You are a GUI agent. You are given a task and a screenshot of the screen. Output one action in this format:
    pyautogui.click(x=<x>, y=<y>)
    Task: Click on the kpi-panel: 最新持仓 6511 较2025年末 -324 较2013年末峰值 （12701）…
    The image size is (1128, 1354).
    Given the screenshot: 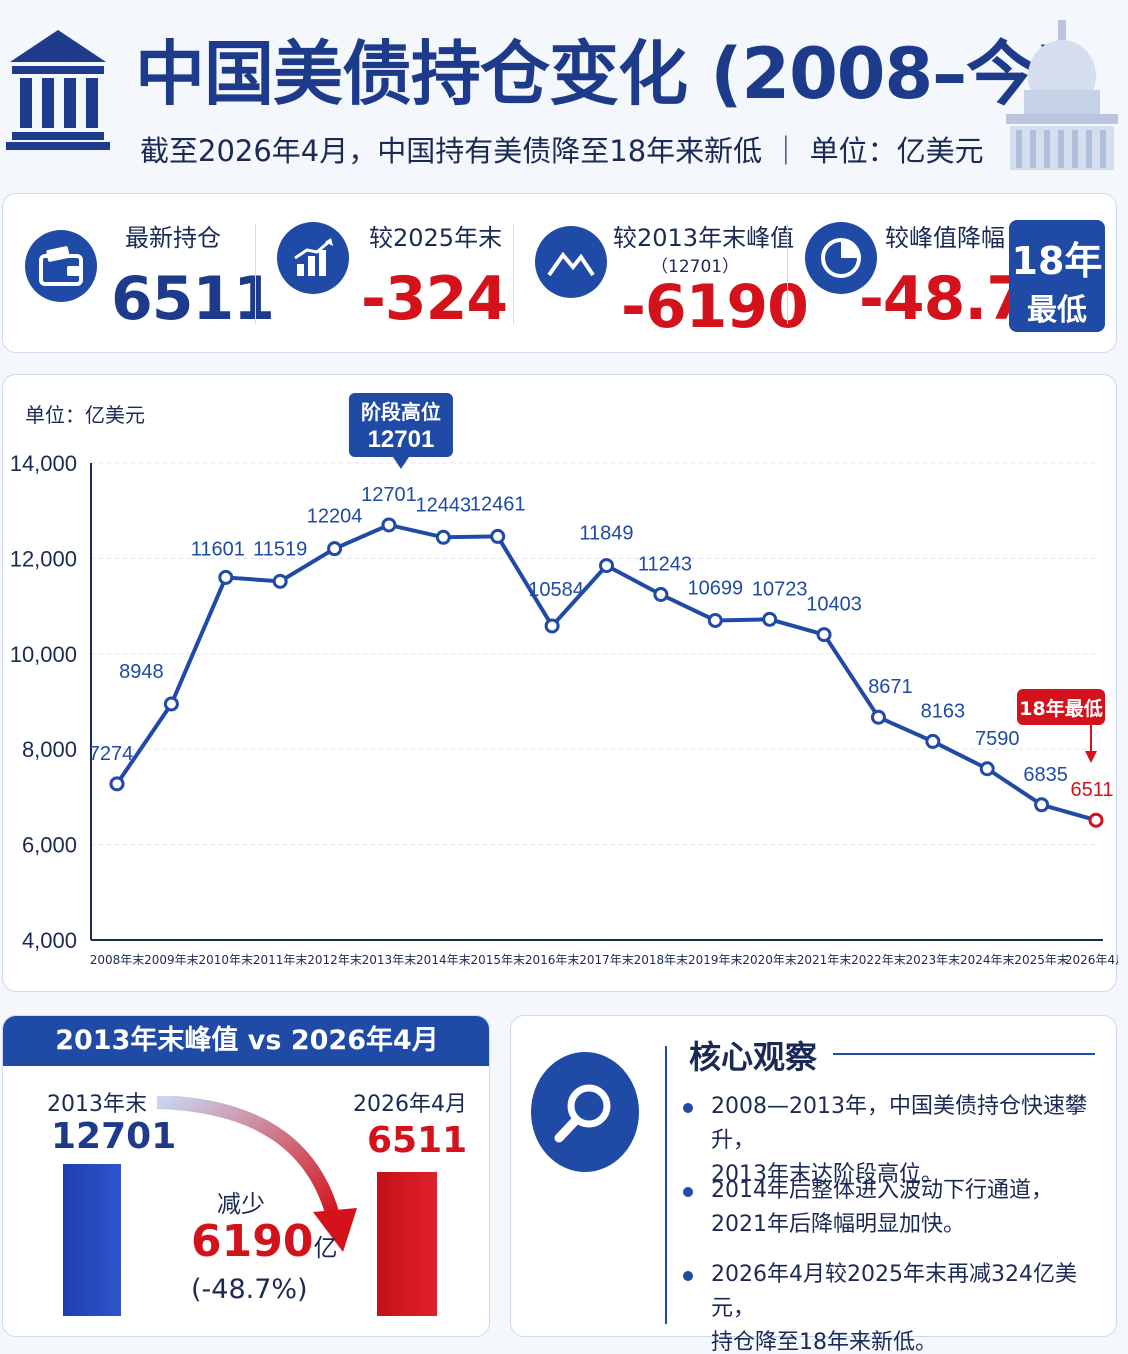 What is the action you would take?
    pyautogui.click(x=559, y=273)
    